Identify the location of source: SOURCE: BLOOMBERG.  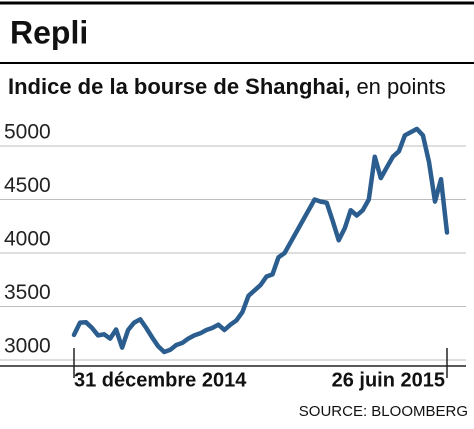
(383, 411).